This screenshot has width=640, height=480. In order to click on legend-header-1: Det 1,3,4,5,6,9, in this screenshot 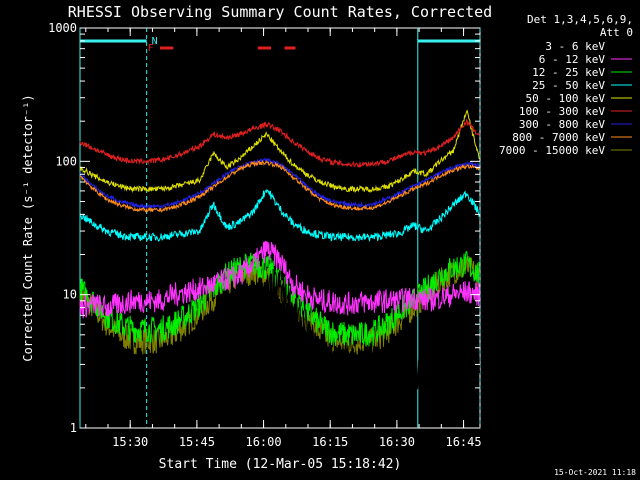, I will do `click(580, 19)`.